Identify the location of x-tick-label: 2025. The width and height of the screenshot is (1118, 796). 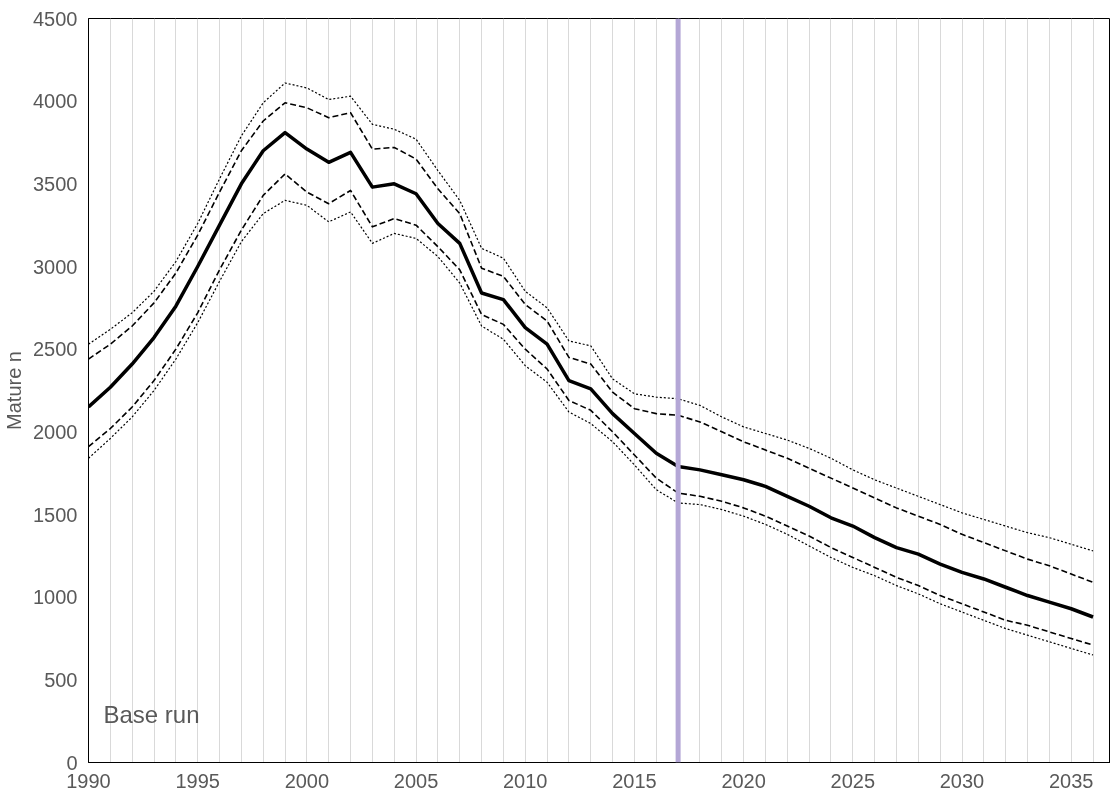
(853, 780).